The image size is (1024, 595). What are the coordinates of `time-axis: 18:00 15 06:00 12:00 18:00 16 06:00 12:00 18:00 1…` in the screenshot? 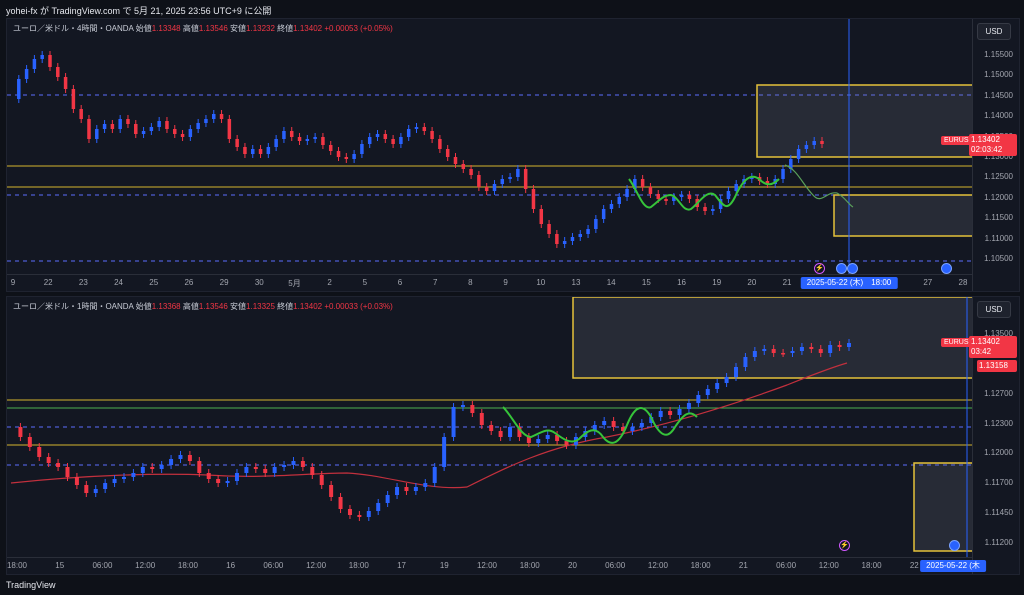 It's located at (490, 565).